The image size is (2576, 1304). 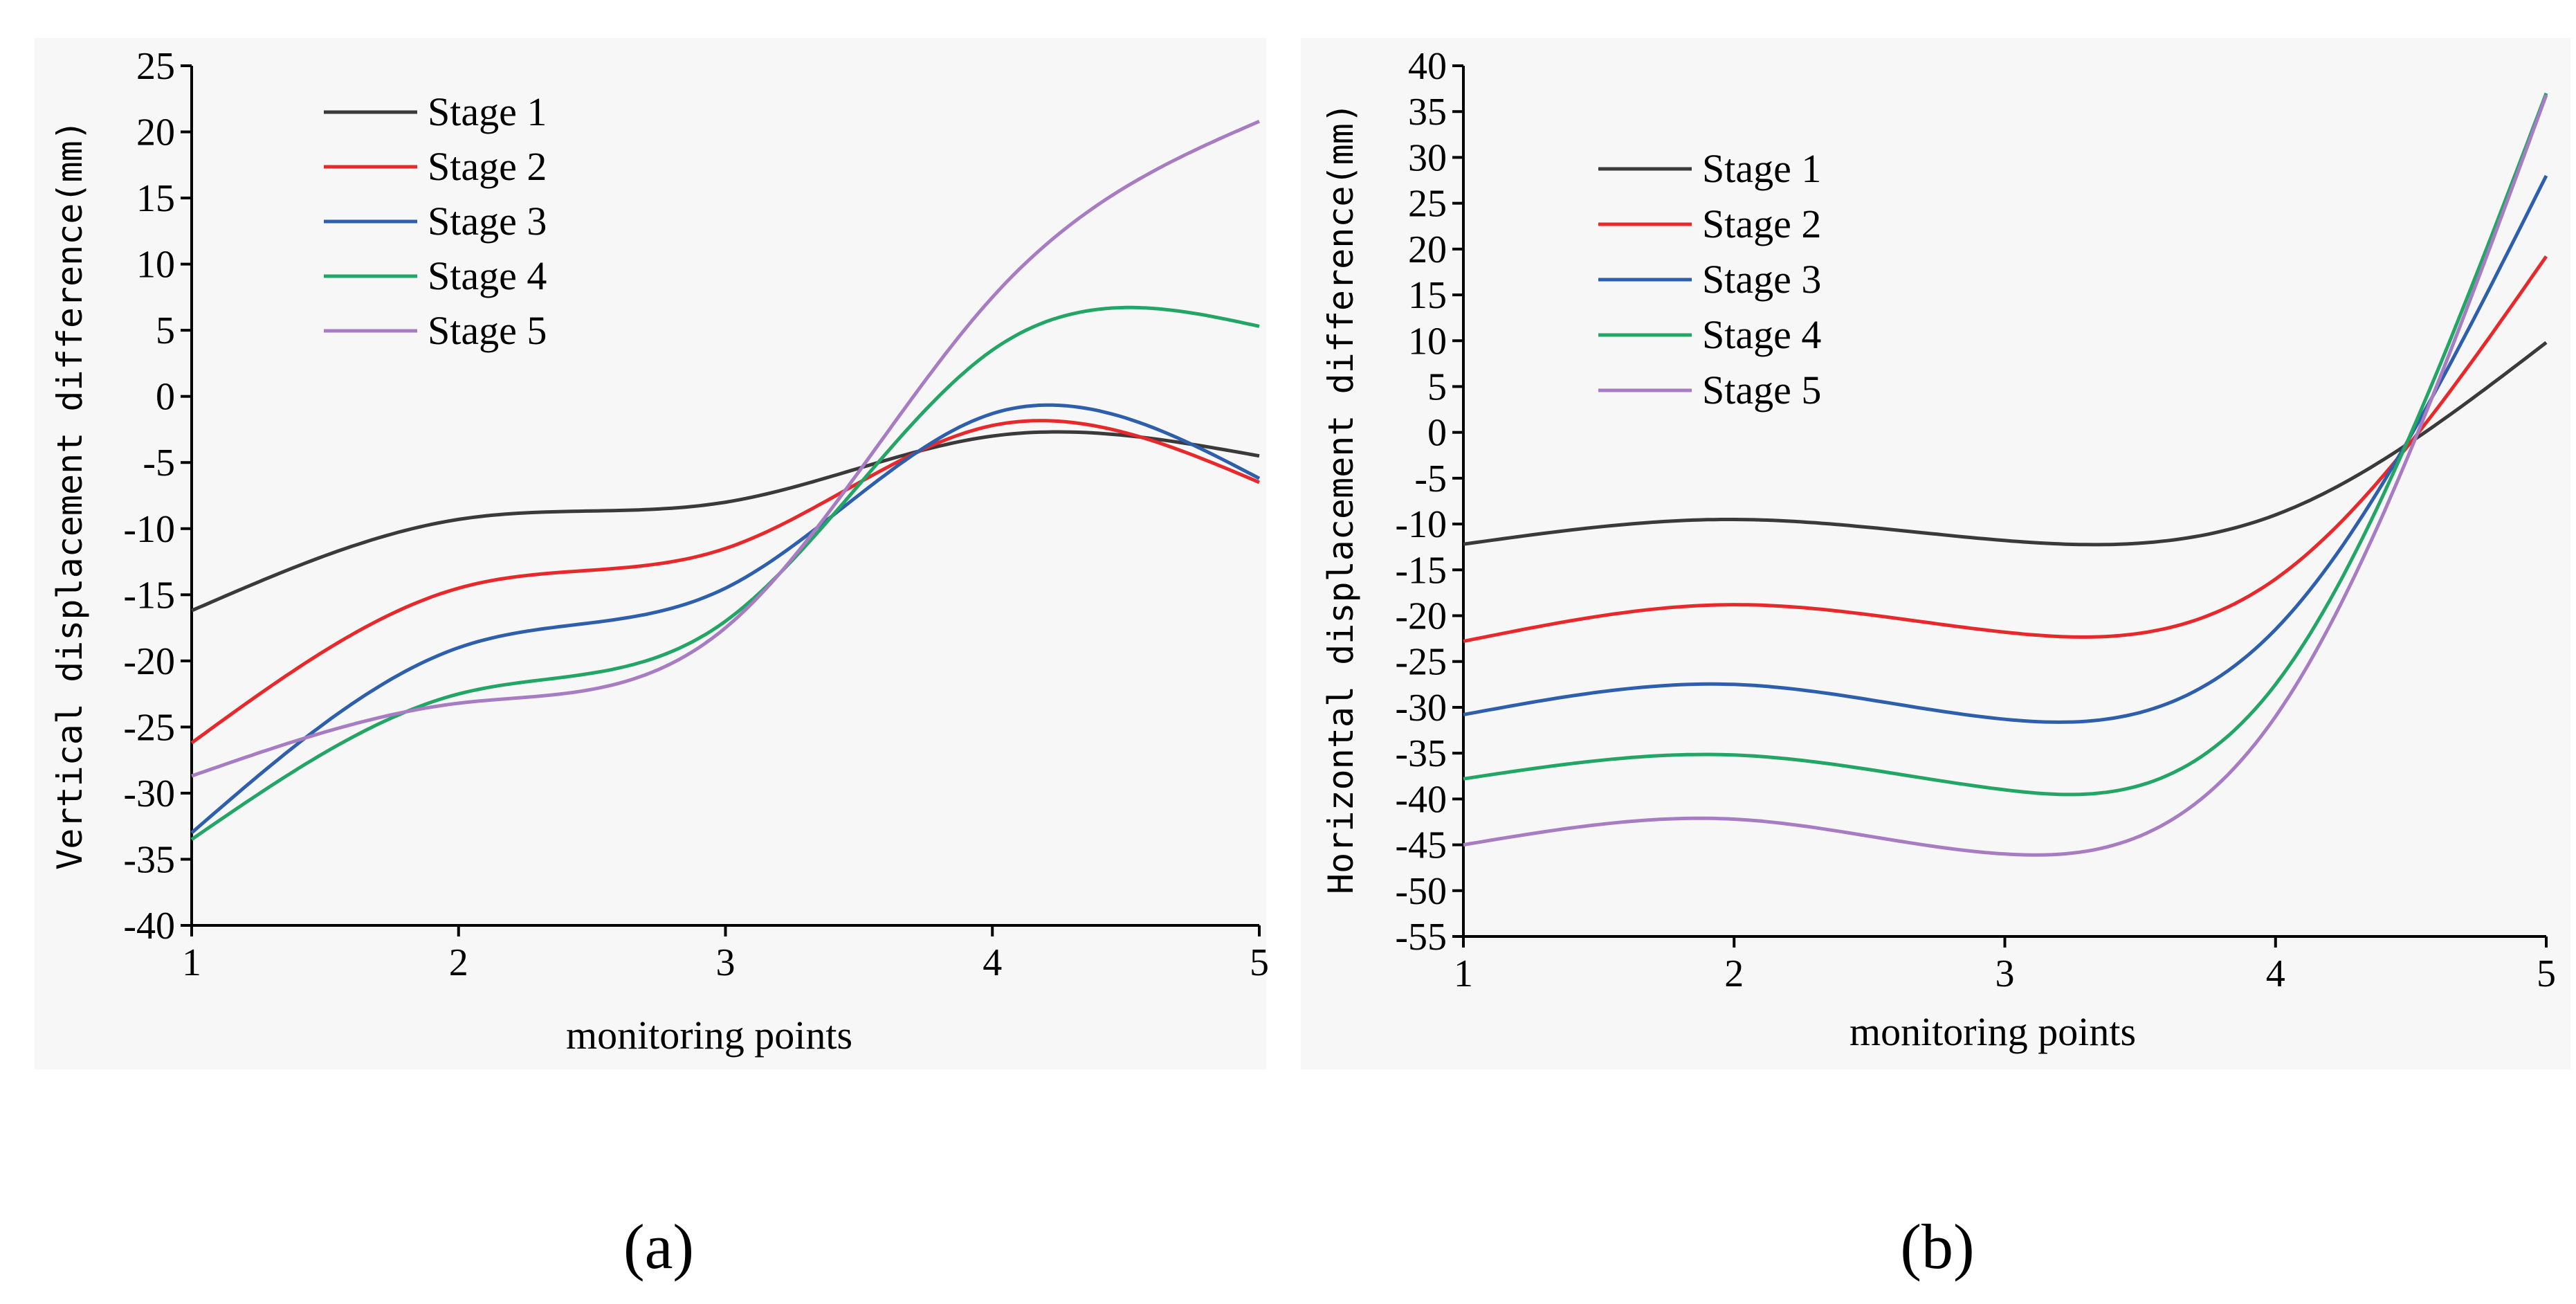 I want to click on y-tick-label: 35, so click(x=1428, y=112).